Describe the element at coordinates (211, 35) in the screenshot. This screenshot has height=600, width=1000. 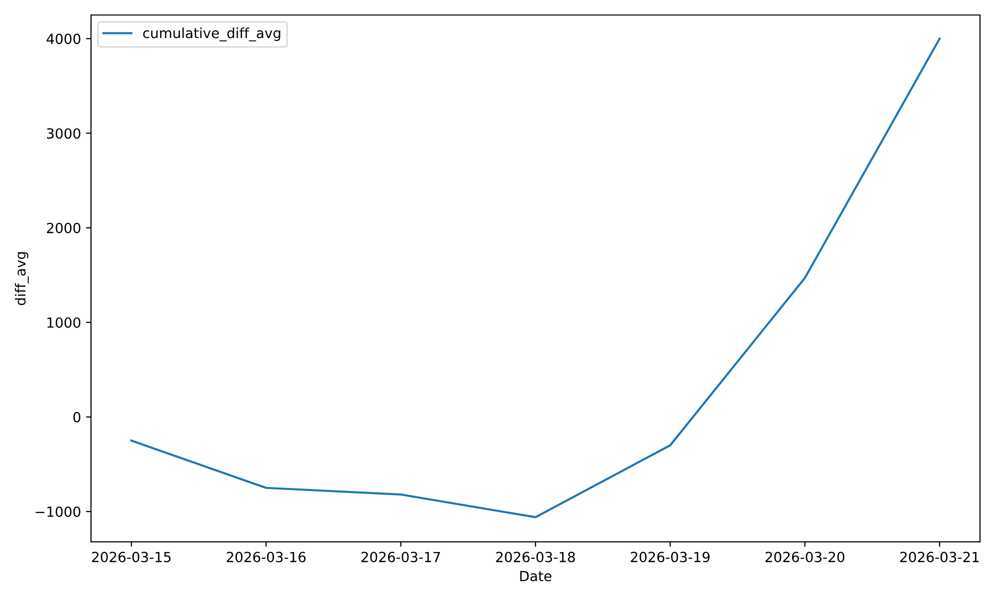
I see `legend-label: cumulative_diff_avg` at that location.